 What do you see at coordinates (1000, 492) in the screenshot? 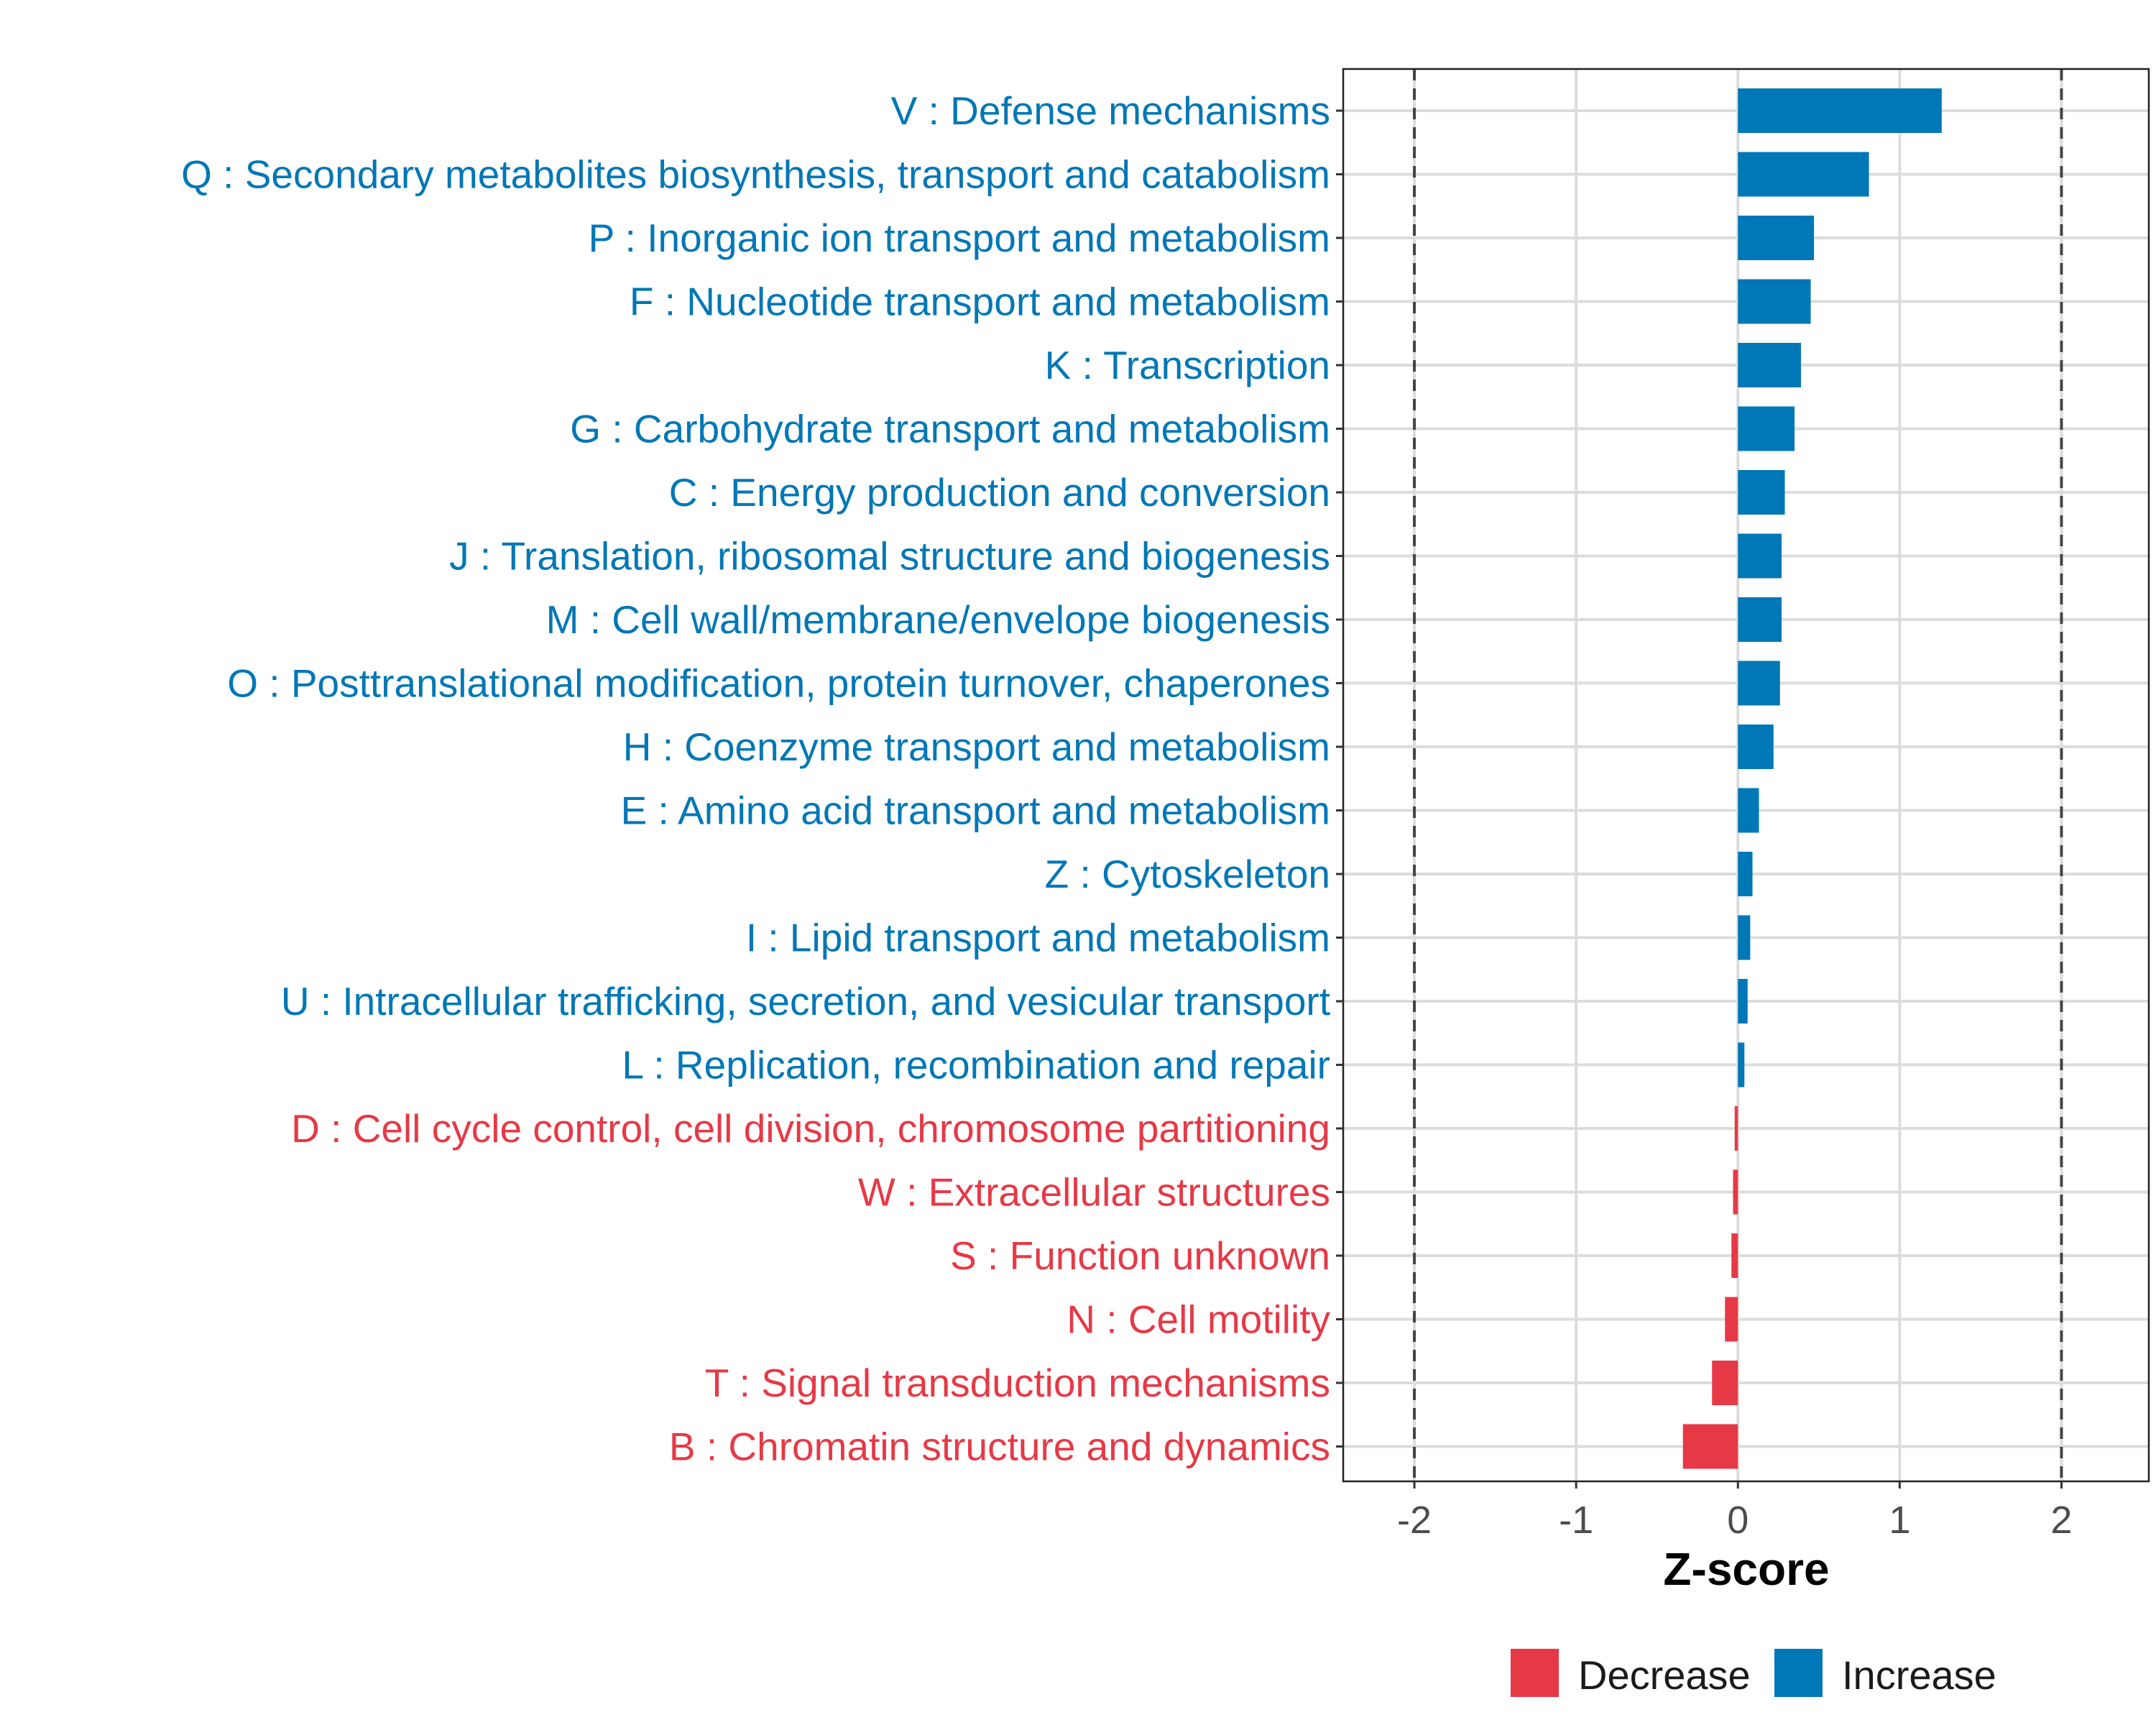
I see `category-label: C : Energy production and conversion` at bounding box center [1000, 492].